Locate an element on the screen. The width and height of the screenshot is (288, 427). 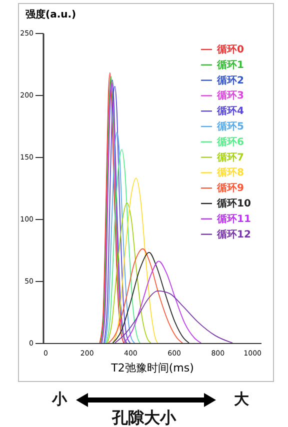
legend-label: 循环8 is located at coordinates (230, 172).